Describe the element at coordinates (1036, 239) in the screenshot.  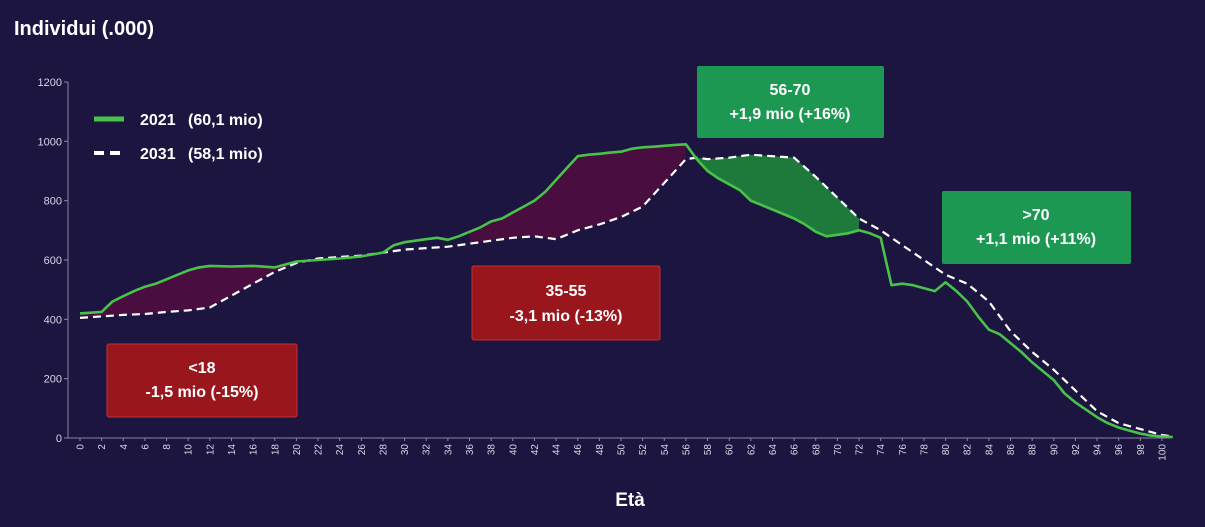
I see `annotation-value-over-70: +1,1 mio (+11%)` at that location.